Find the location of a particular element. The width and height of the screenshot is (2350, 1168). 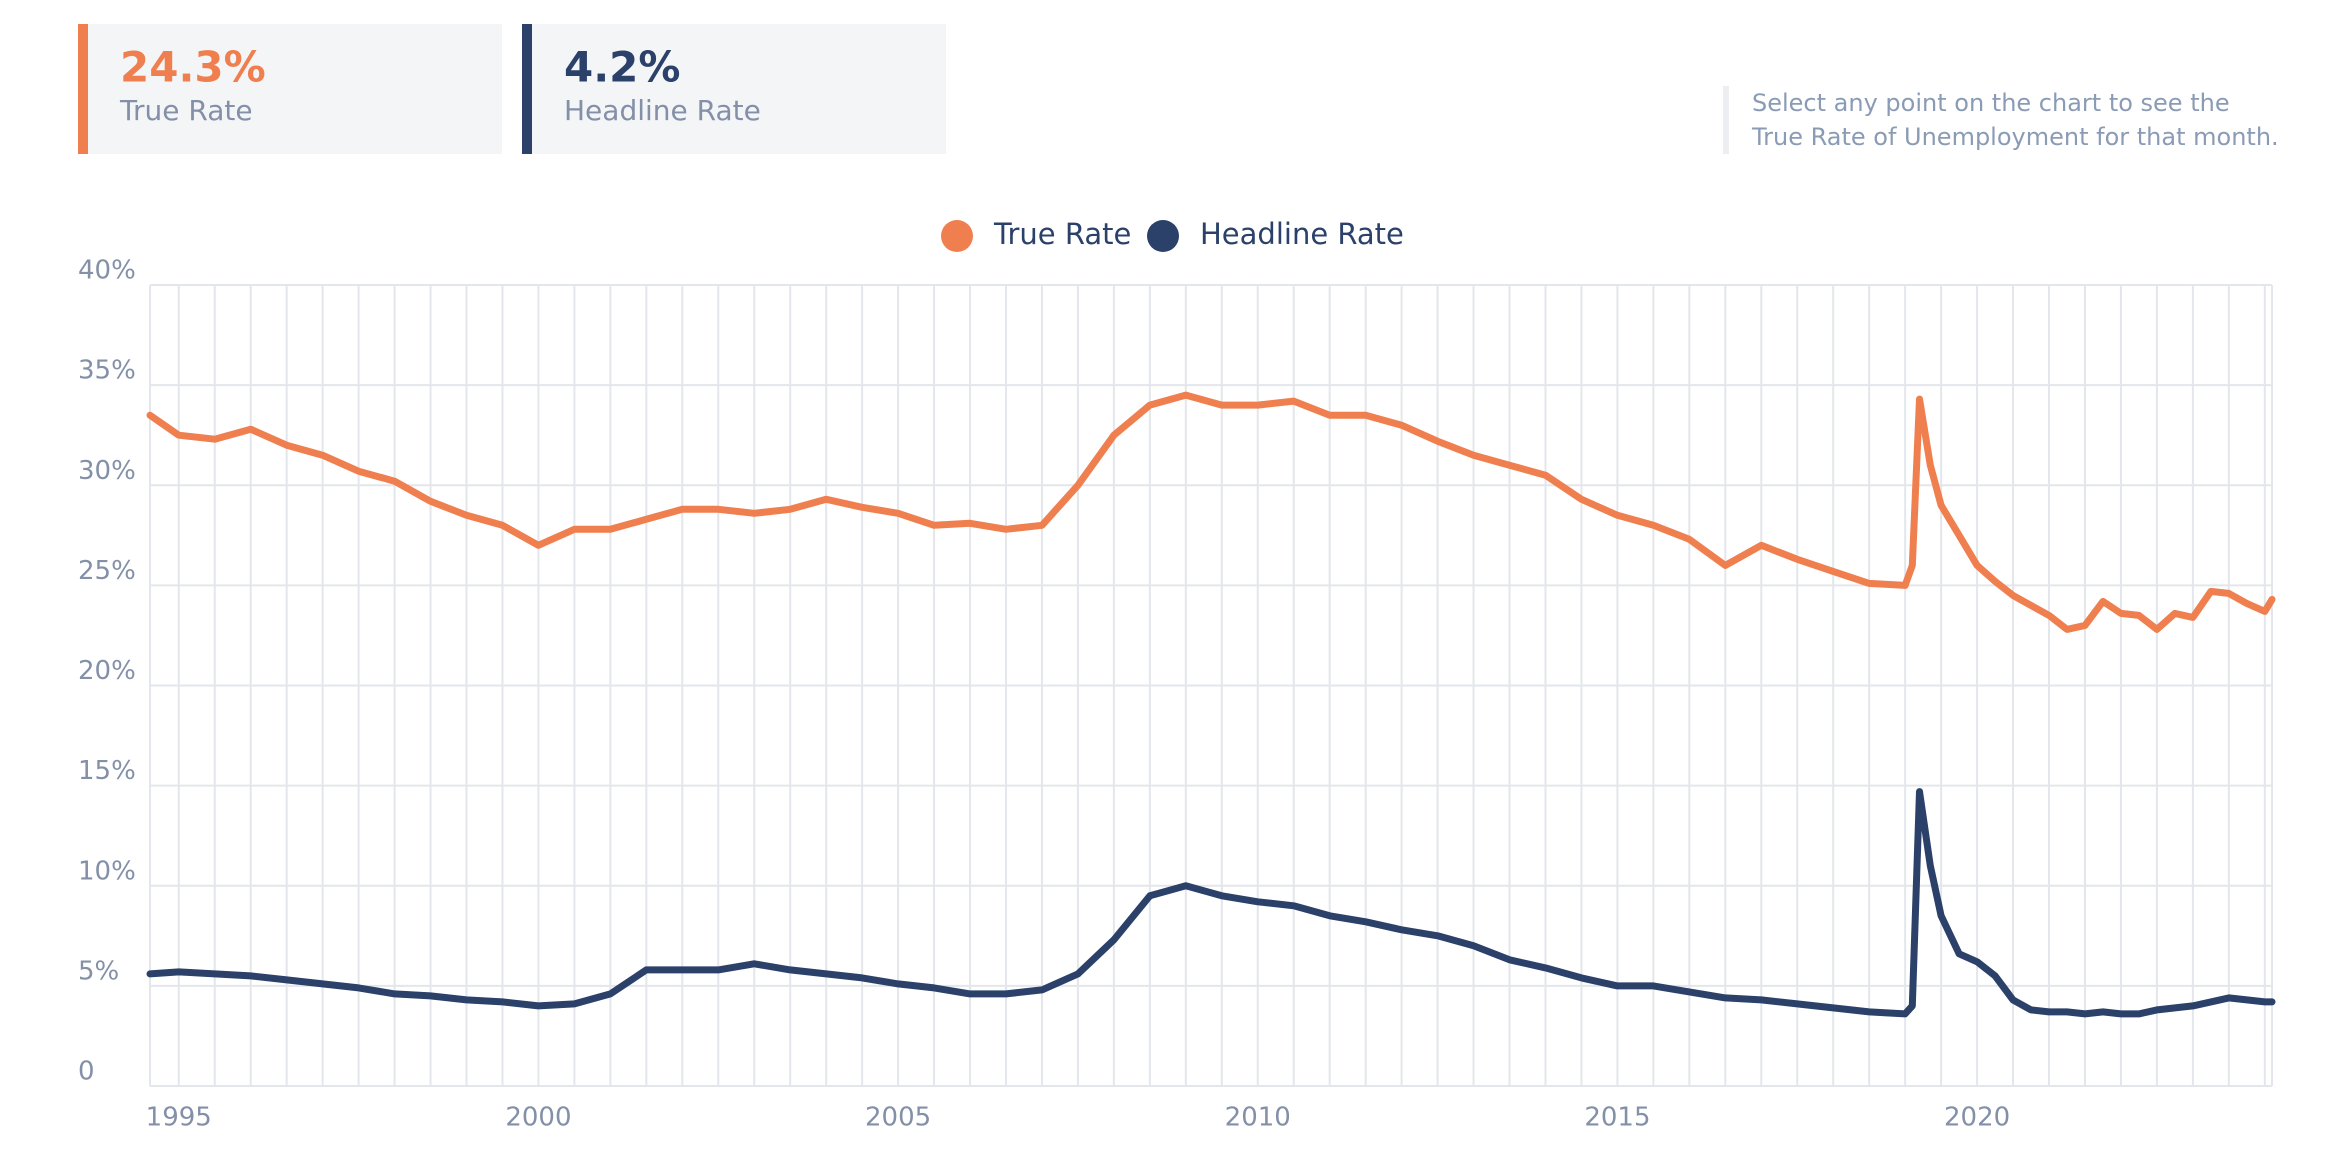

note: Select any point on the chart to see the is located at coordinates (1991, 103).